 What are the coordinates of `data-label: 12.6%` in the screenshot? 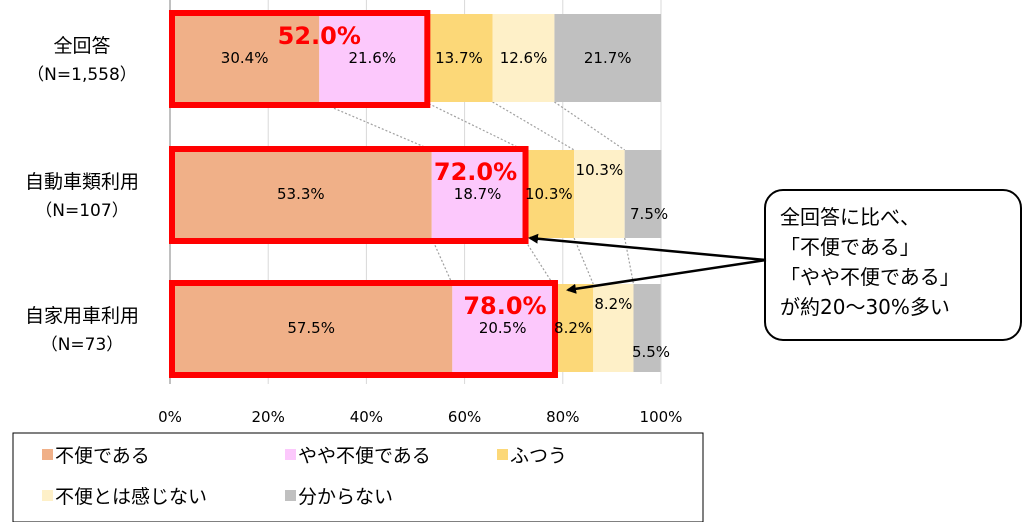 It's located at (524, 58).